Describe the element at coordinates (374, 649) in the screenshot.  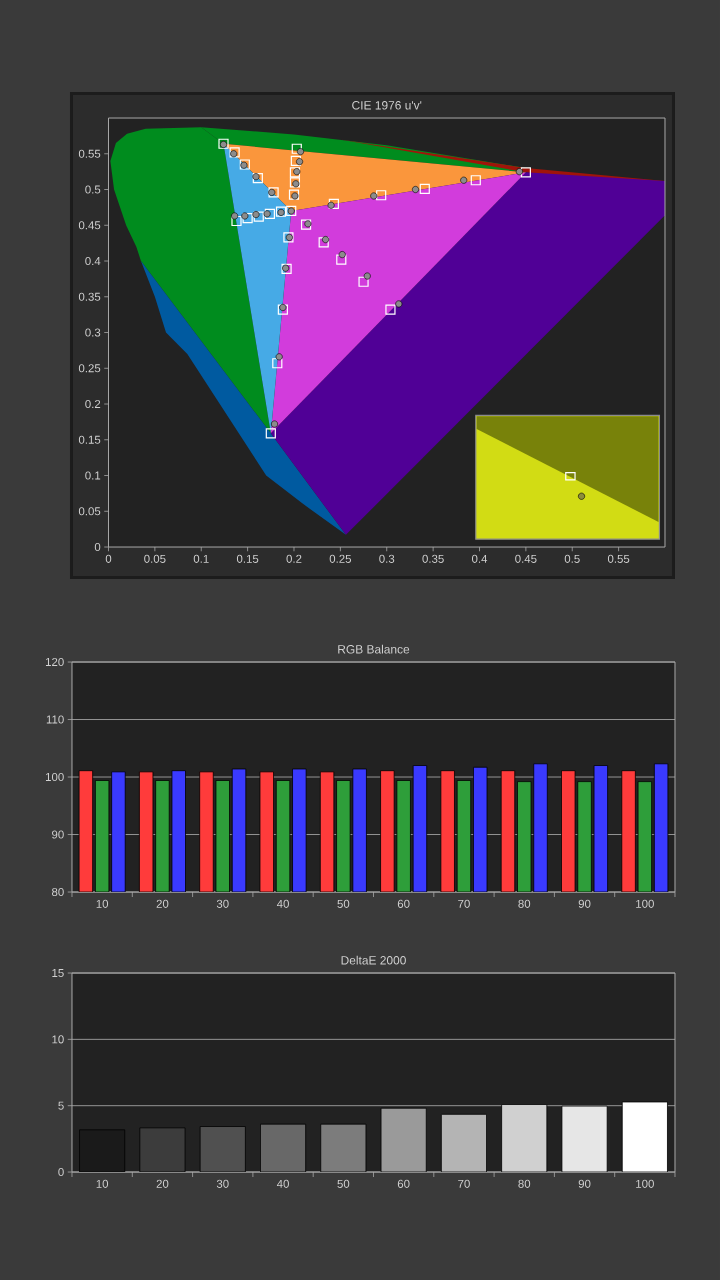
I see `chart-title: RGB Balance` at that location.